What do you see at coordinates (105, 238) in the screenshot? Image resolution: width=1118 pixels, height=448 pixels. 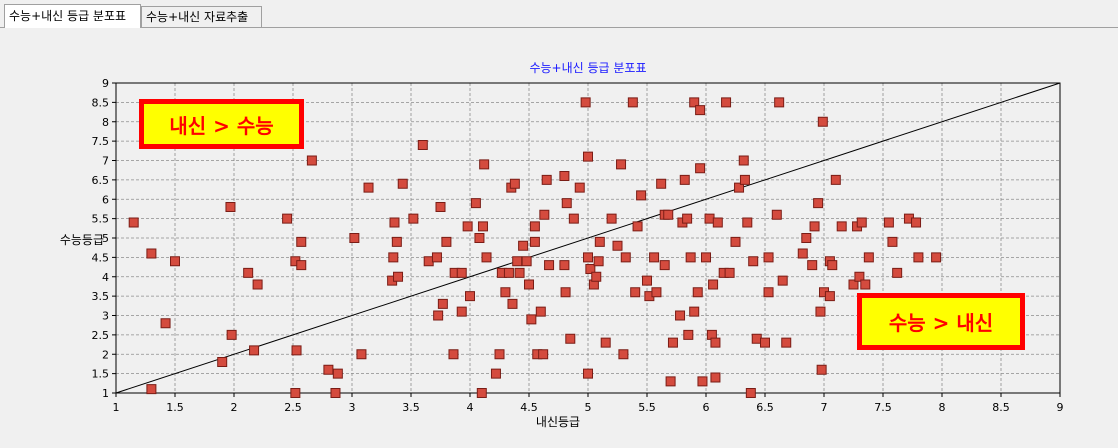 I see `y-tick-label: 5` at bounding box center [105, 238].